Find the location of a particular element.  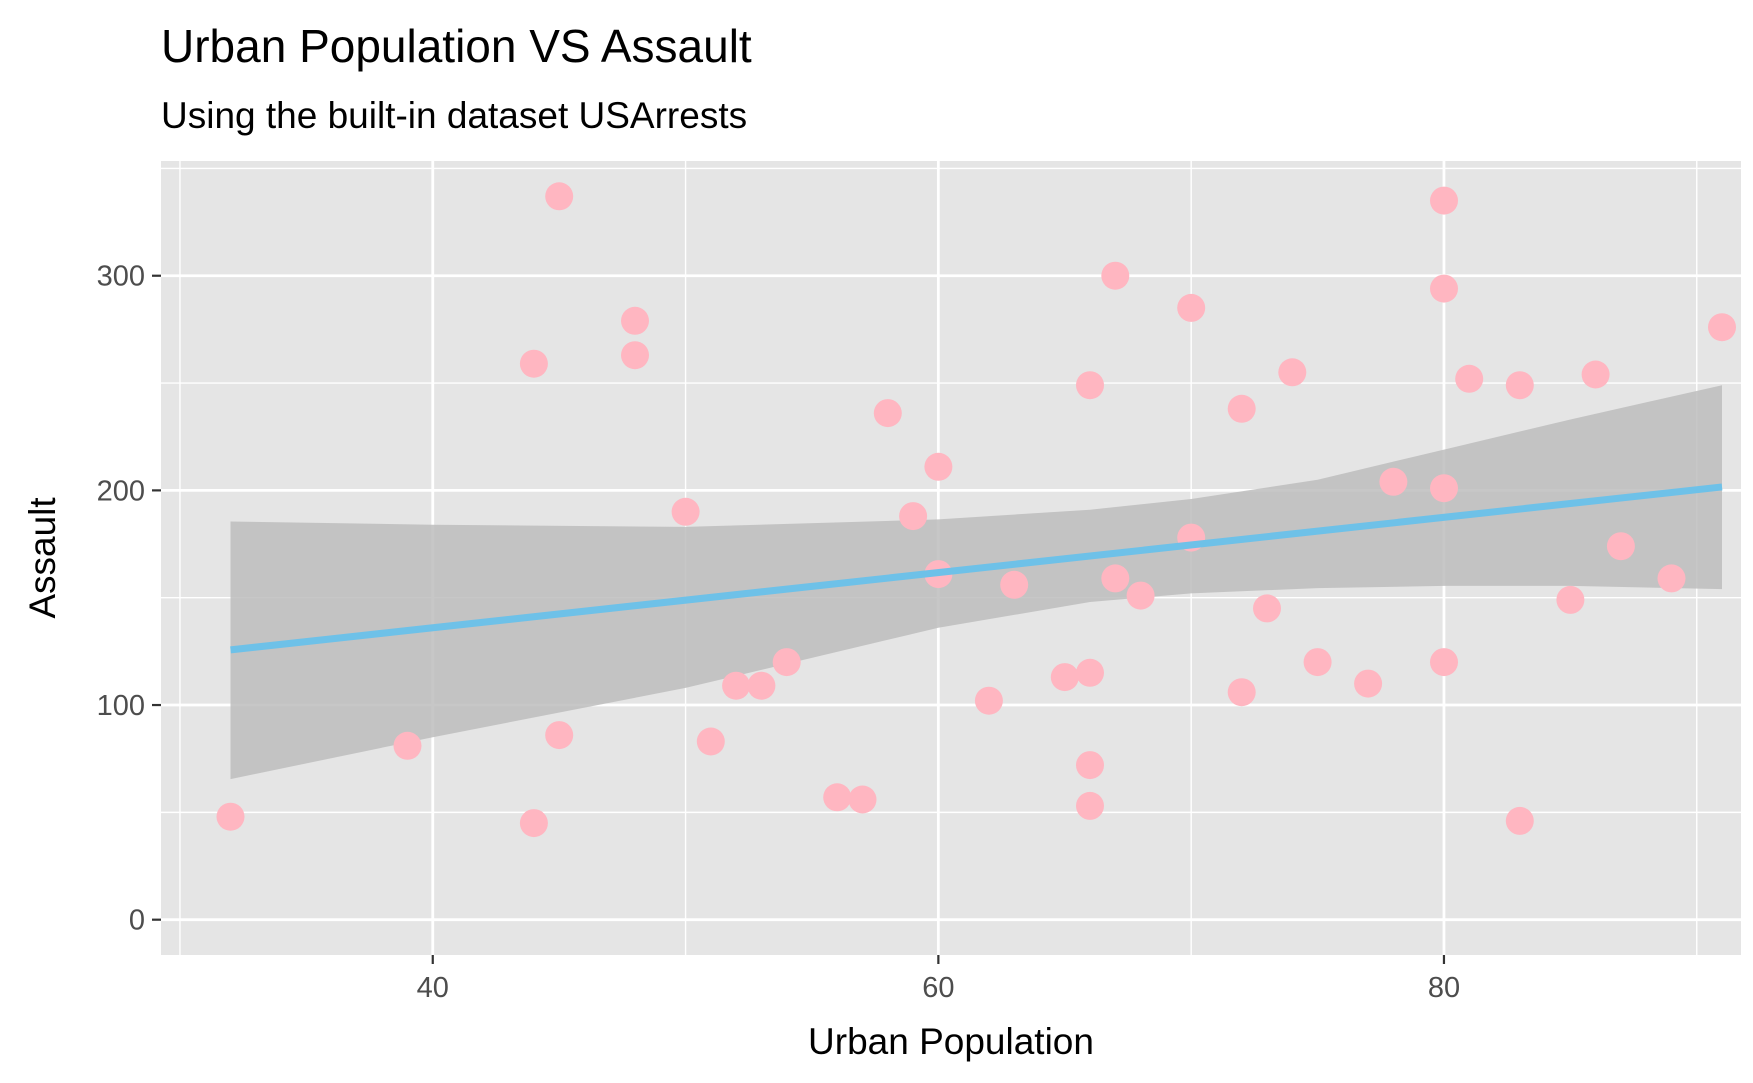

x-tick-label: 60 is located at coordinates (938, 988).